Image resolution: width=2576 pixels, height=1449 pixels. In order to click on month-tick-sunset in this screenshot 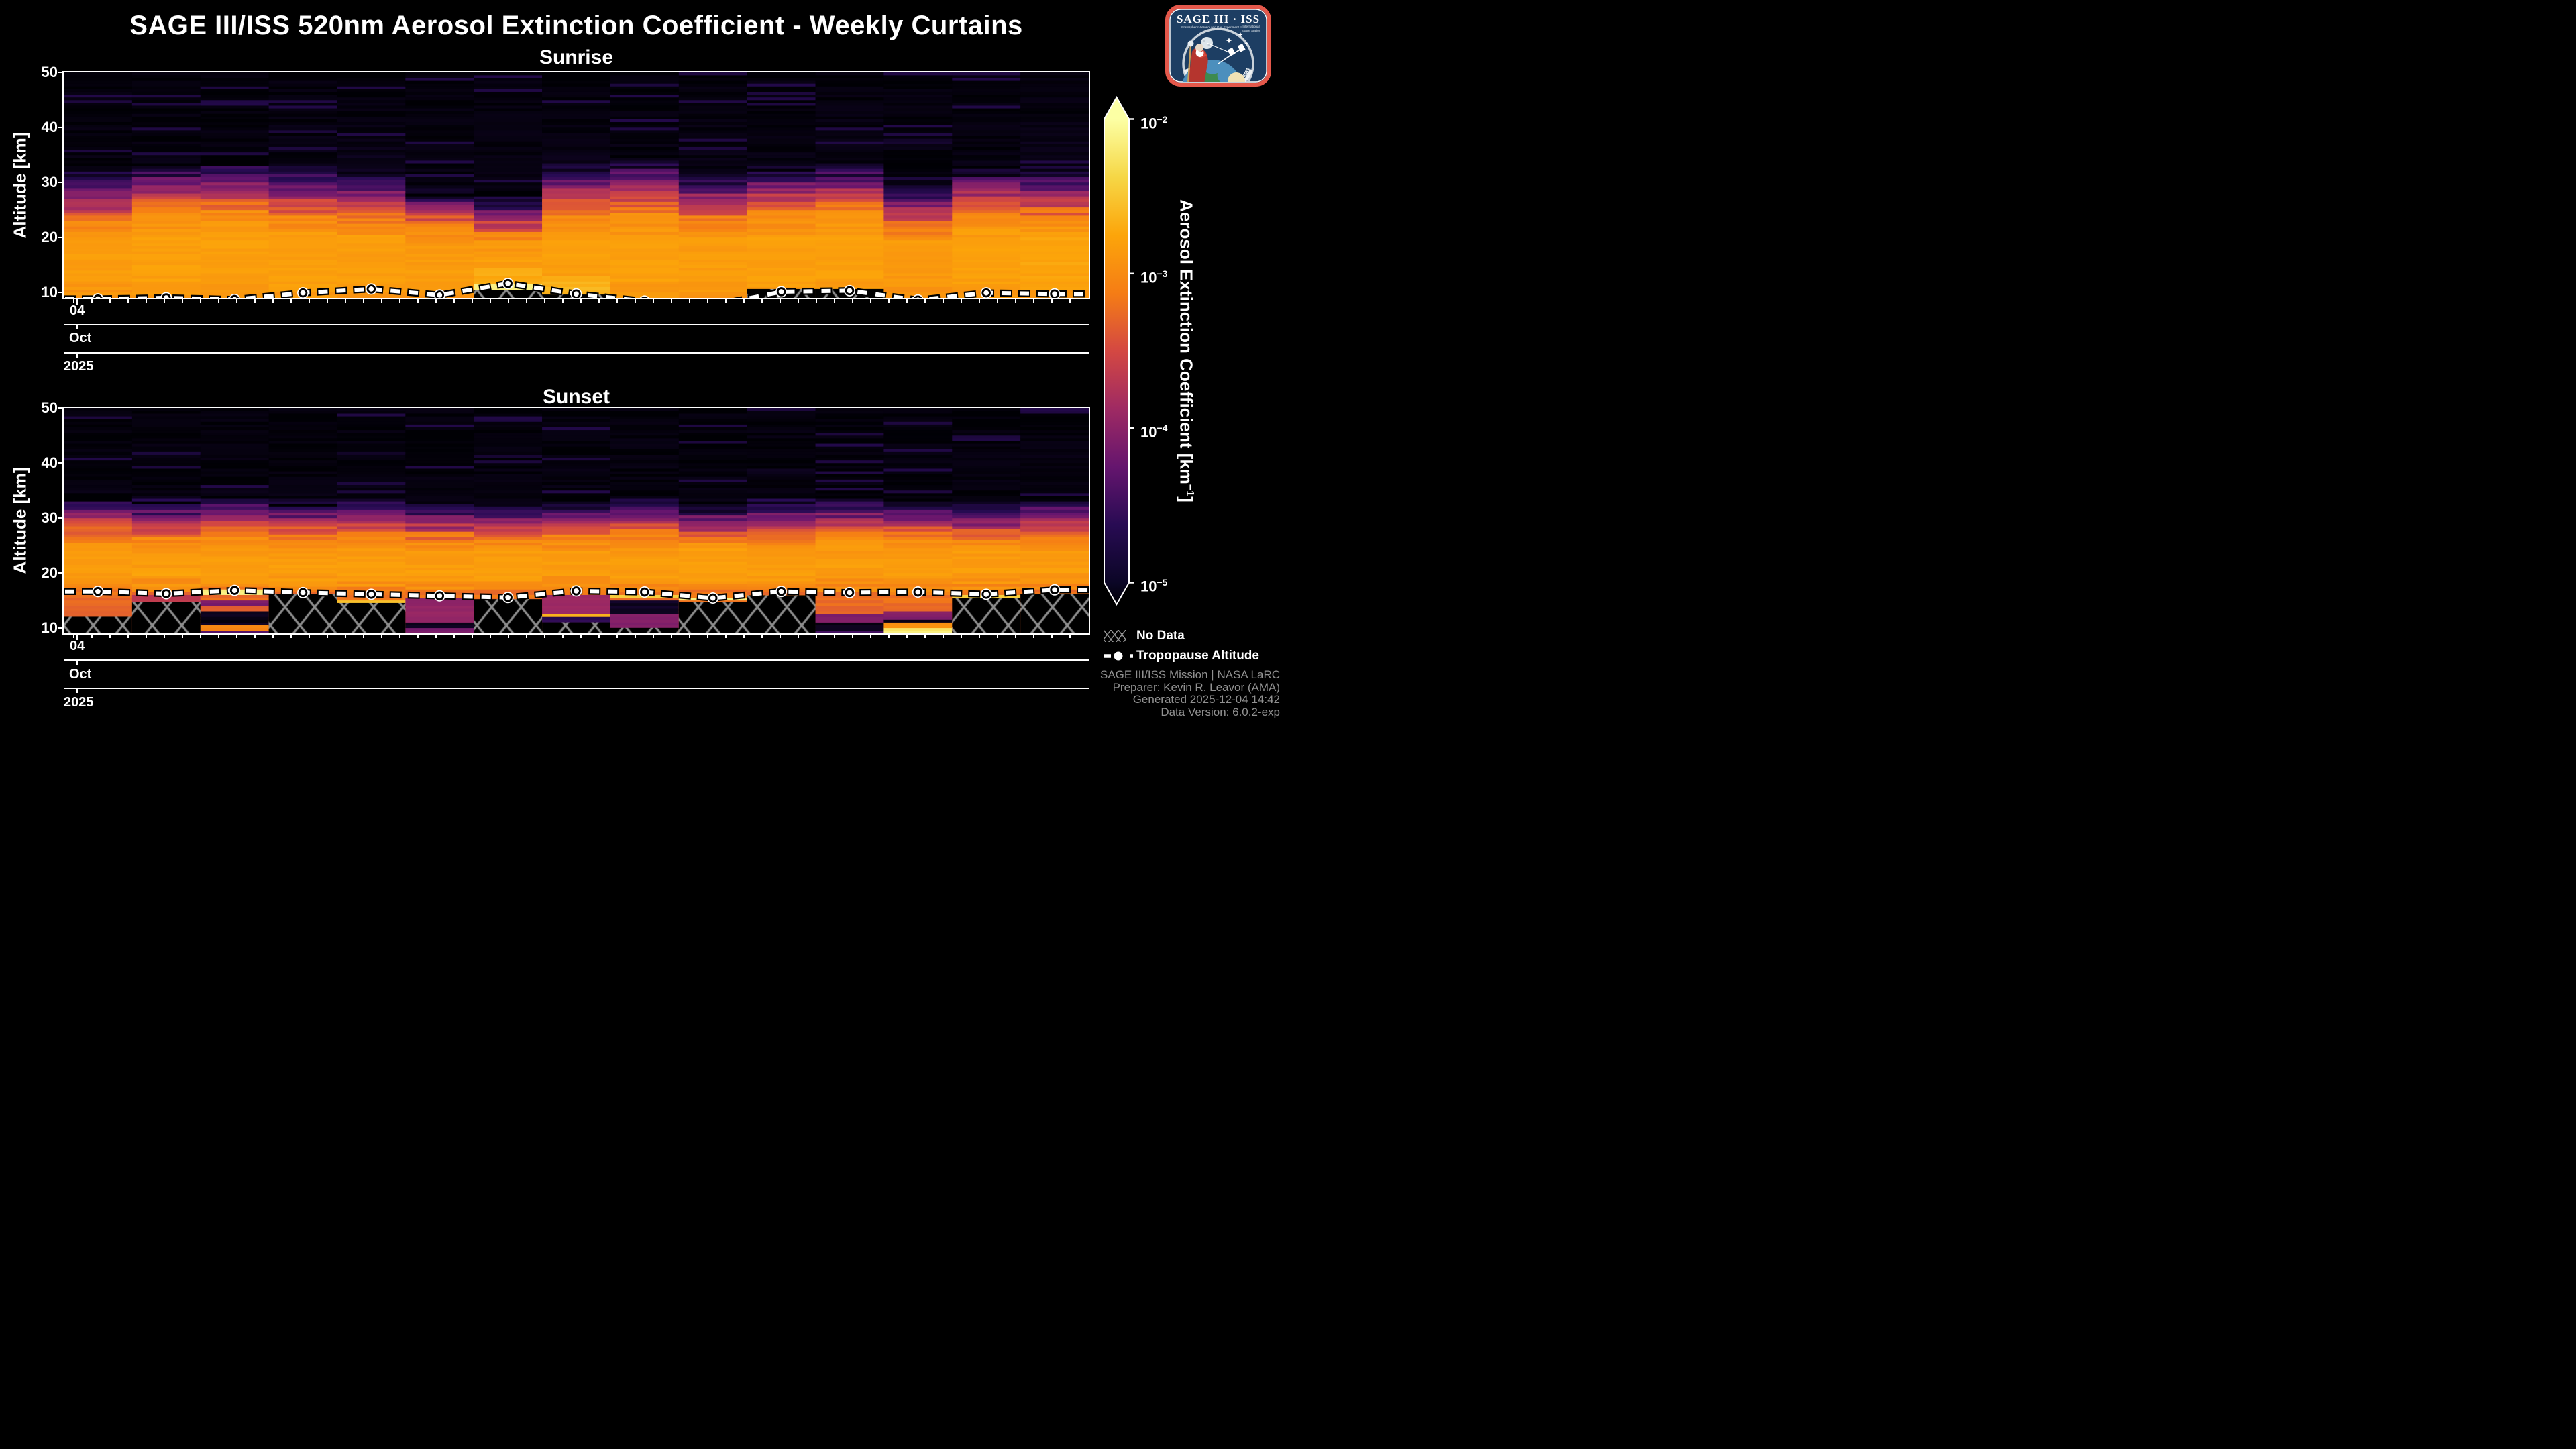, I will do `click(77, 663)`.